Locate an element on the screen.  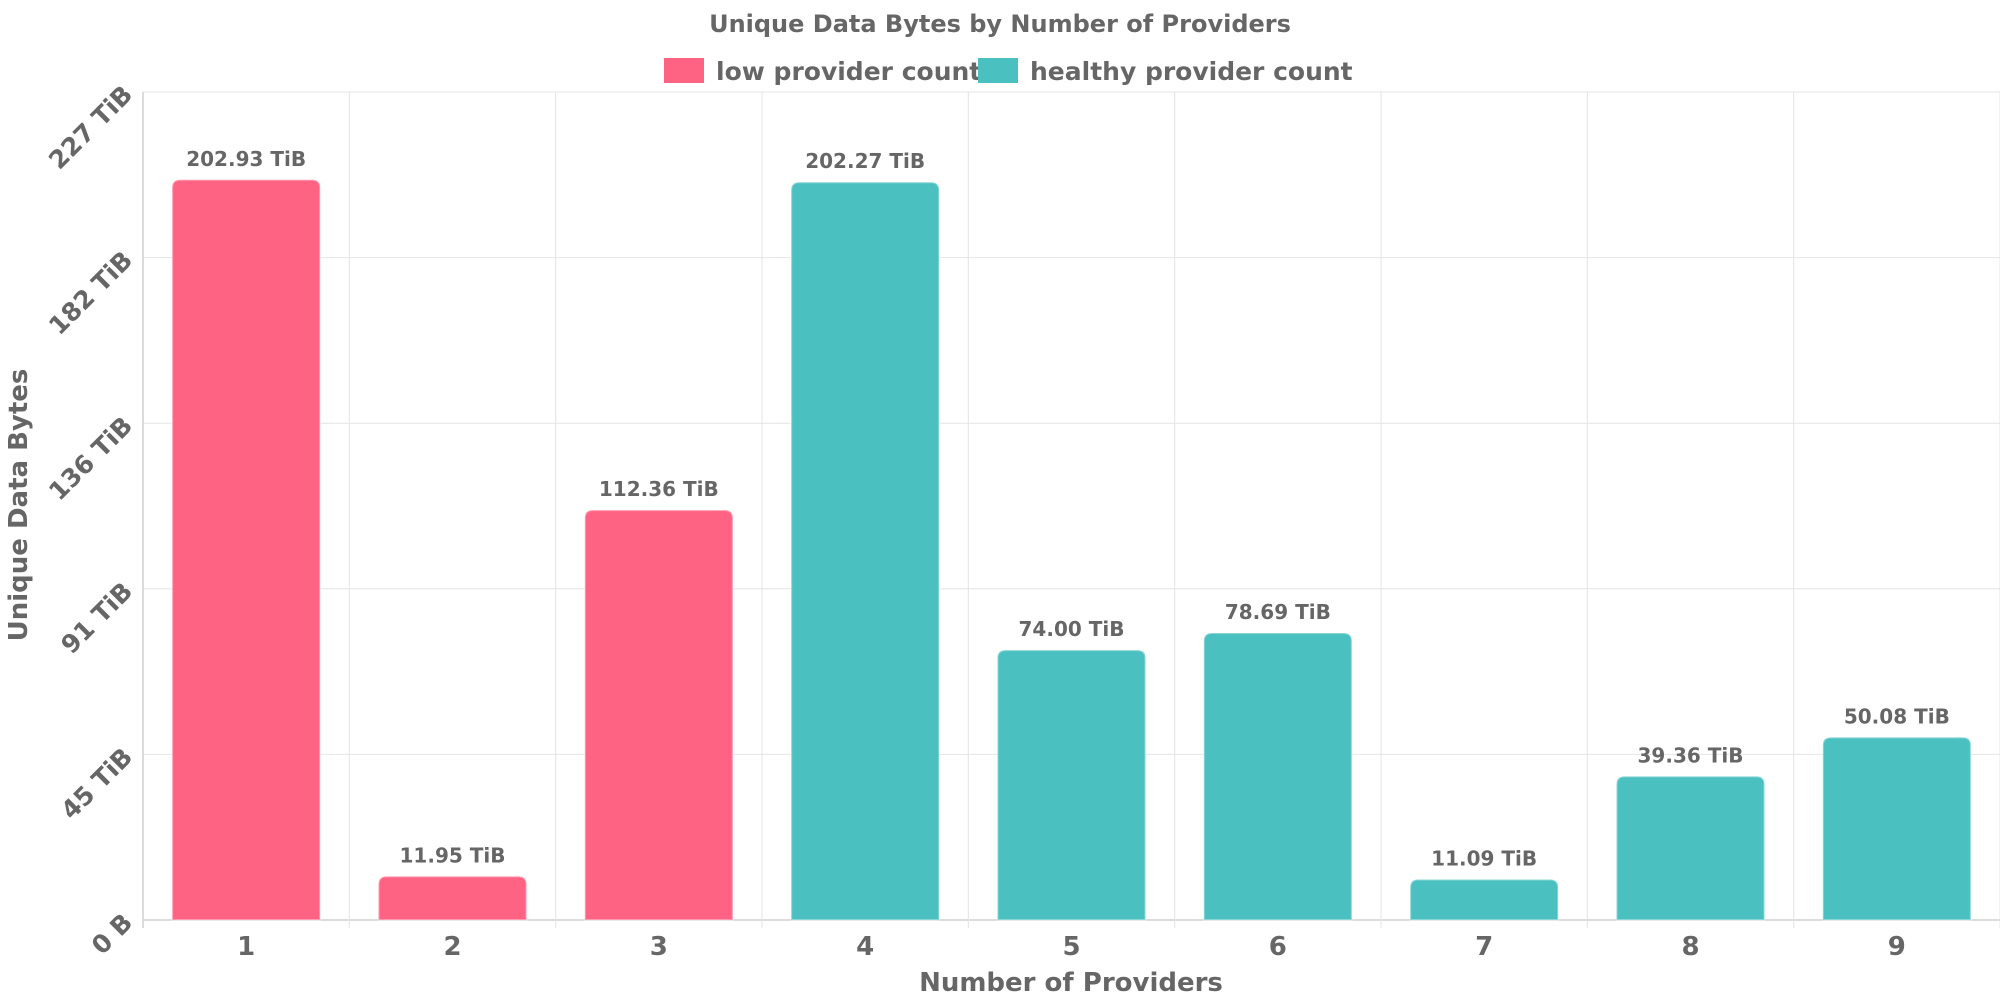
data-label-5: 74.00 TiB is located at coordinates (1072, 629).